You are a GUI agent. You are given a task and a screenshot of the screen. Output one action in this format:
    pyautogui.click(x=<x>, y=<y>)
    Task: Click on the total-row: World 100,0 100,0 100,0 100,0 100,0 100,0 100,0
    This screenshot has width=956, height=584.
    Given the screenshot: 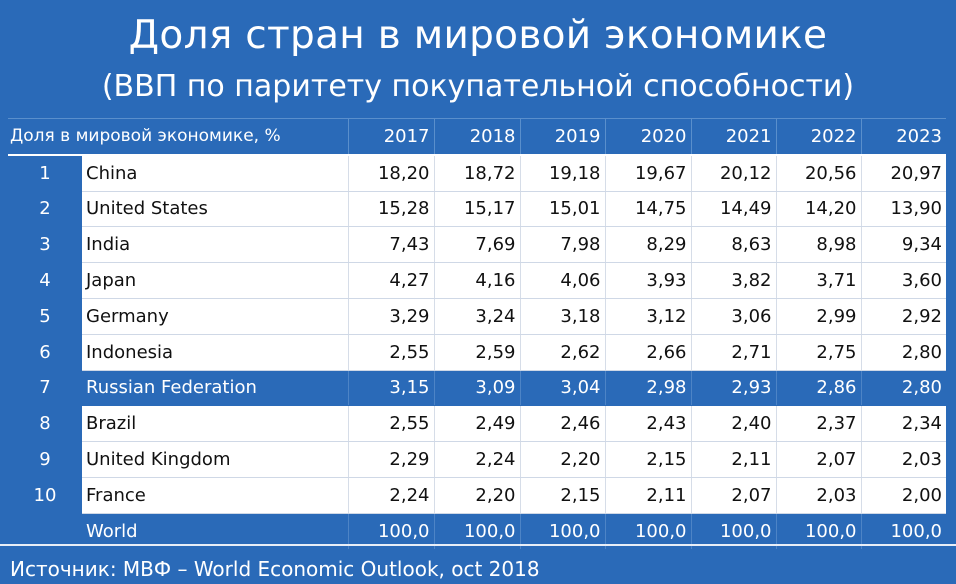 What is the action you would take?
    pyautogui.click(x=477, y=531)
    